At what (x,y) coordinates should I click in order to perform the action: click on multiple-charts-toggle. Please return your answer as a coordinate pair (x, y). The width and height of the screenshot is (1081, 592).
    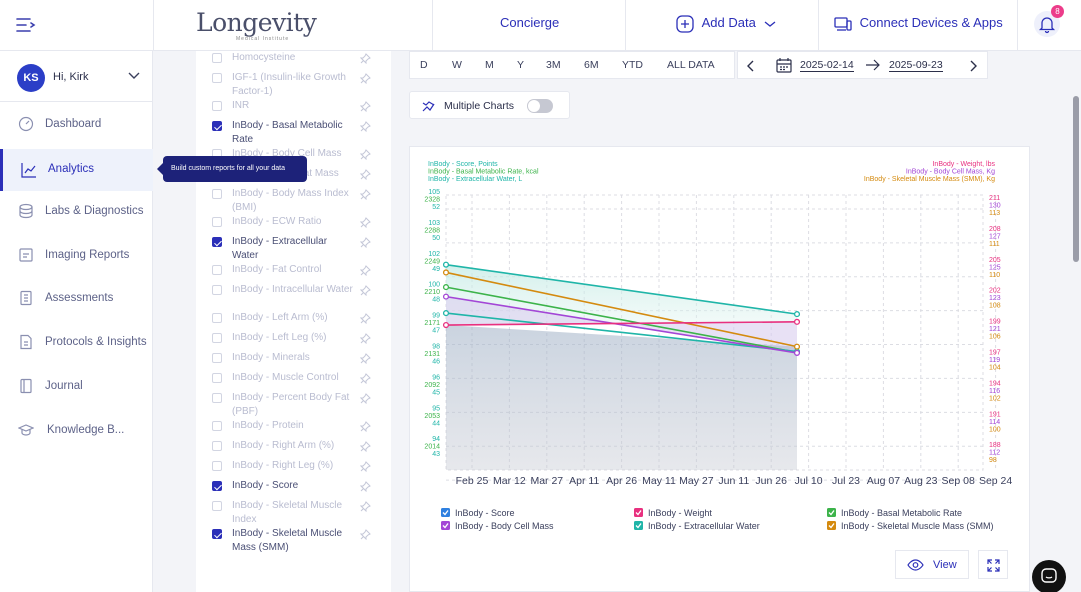
    Looking at the image, I should click on (540, 106).